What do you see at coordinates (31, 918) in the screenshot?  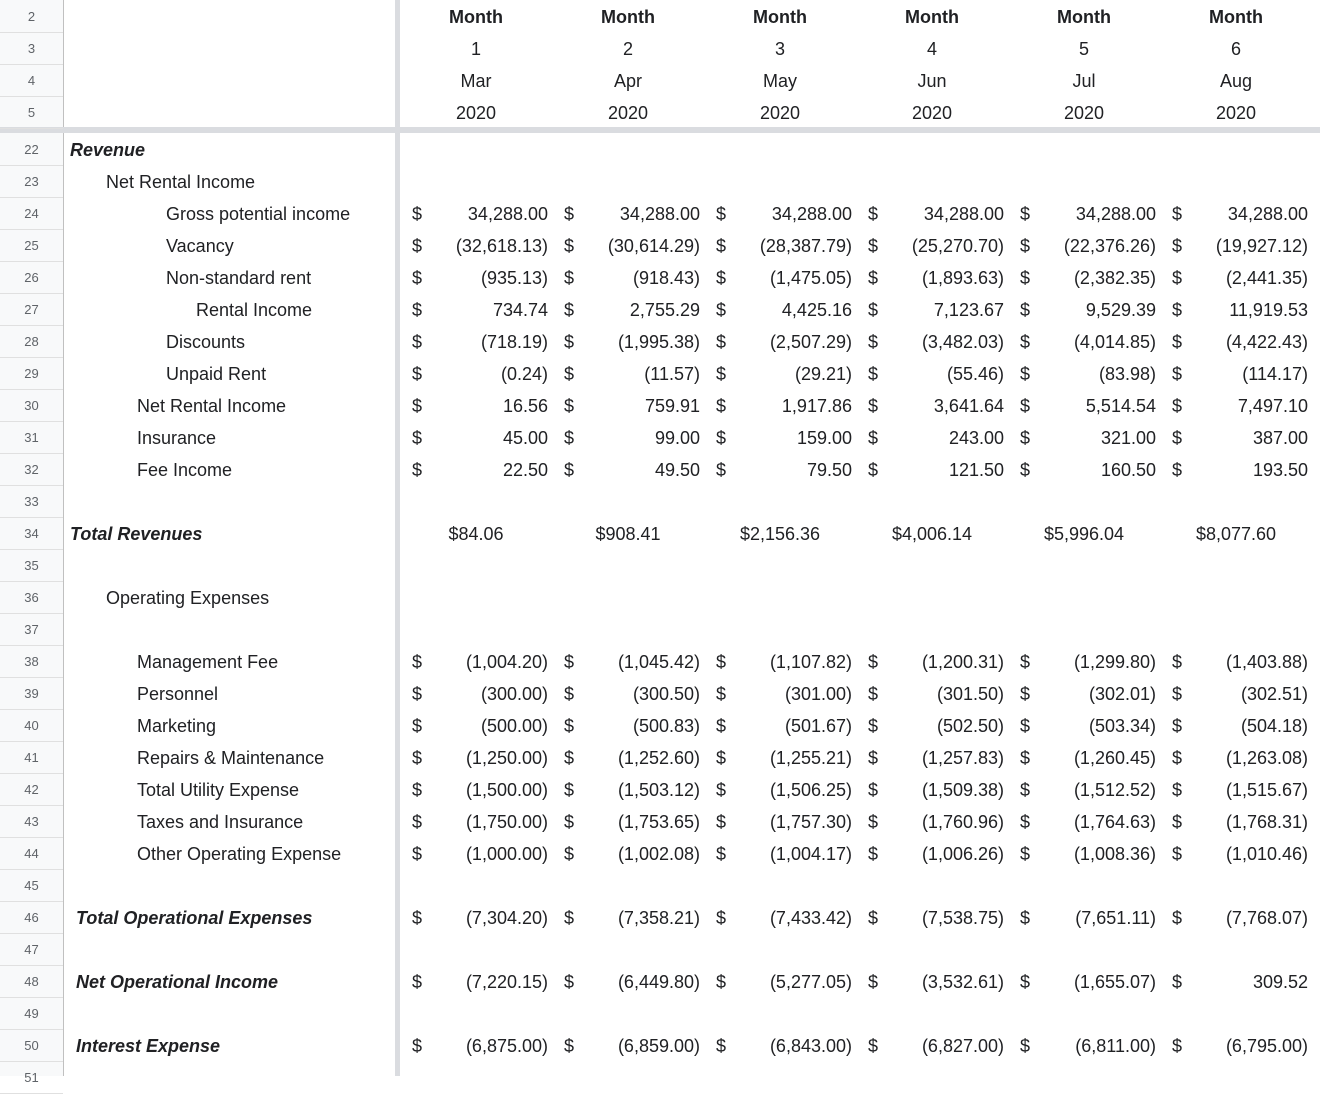 I see `row-number: 46` at bounding box center [31, 918].